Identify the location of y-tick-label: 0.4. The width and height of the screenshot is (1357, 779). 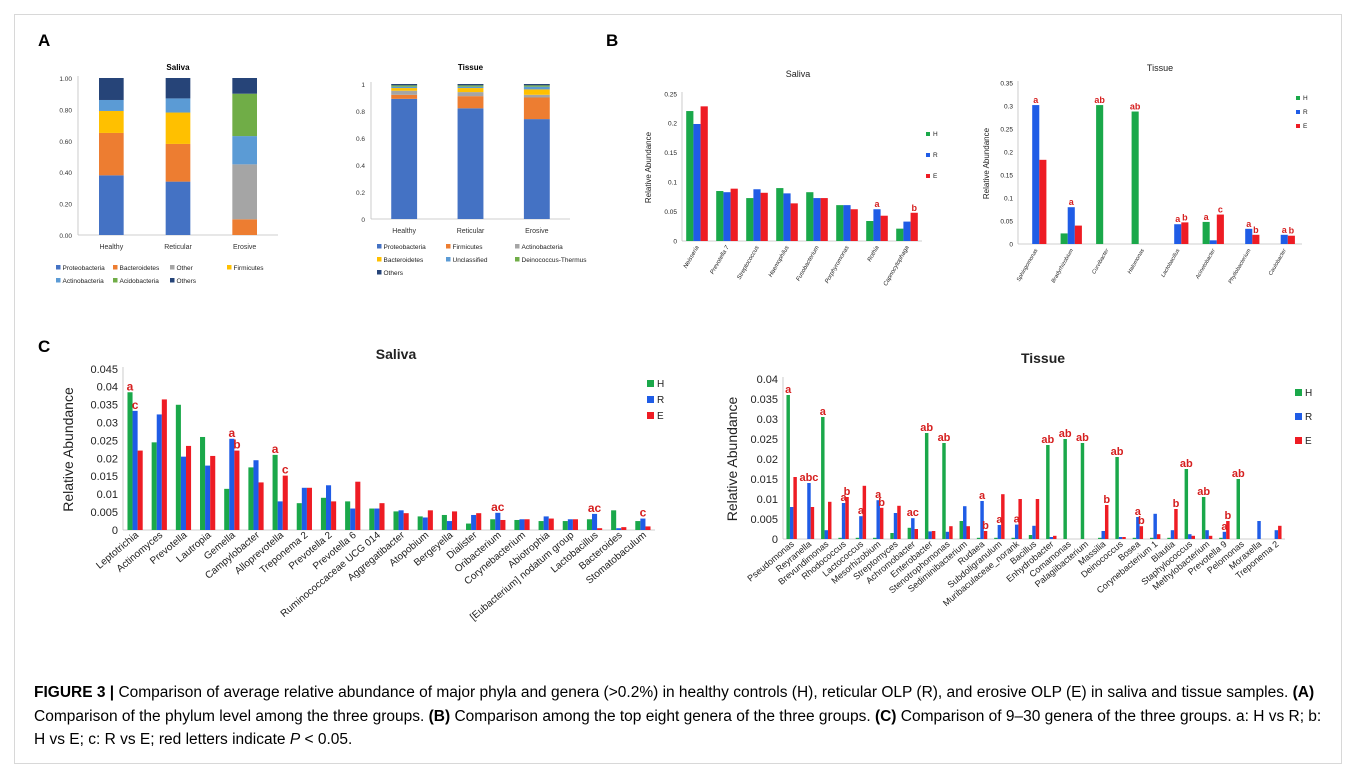
(360, 166).